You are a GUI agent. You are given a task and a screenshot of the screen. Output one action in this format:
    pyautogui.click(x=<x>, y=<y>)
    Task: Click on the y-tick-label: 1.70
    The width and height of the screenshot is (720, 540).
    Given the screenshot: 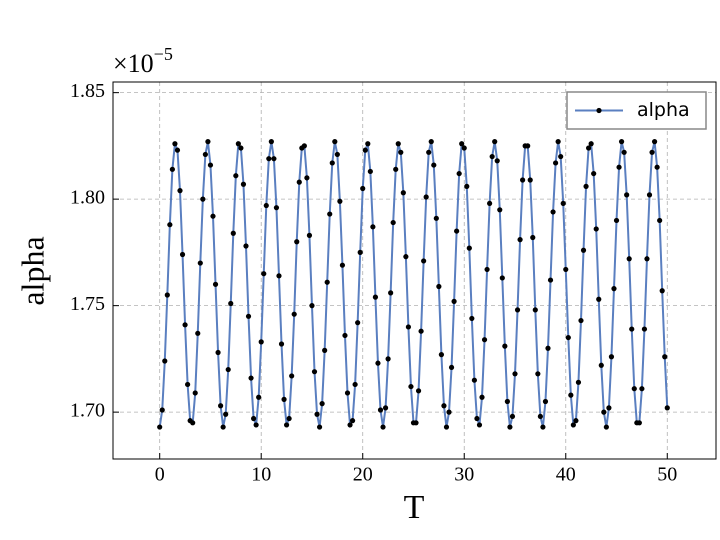 What is the action you would take?
    pyautogui.click(x=87, y=411)
    